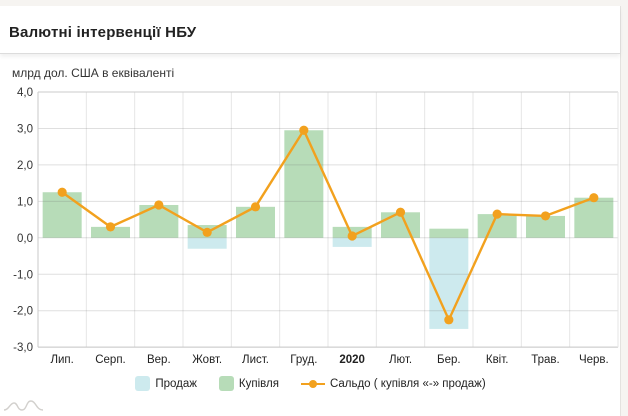 The height and width of the screenshot is (416, 628). I want to click on y-tick-label: 0,0, so click(25, 239).